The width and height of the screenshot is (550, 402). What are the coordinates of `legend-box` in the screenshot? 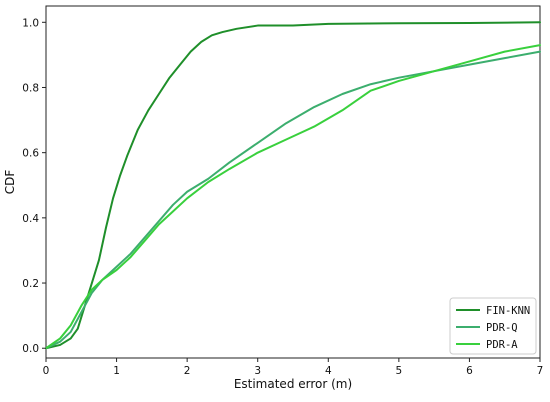 It's located at (493, 326).